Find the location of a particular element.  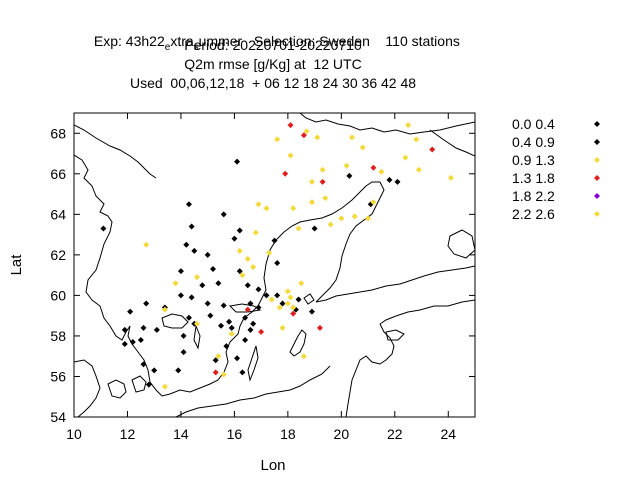

y-tick-label: 62 is located at coordinates (58, 255).